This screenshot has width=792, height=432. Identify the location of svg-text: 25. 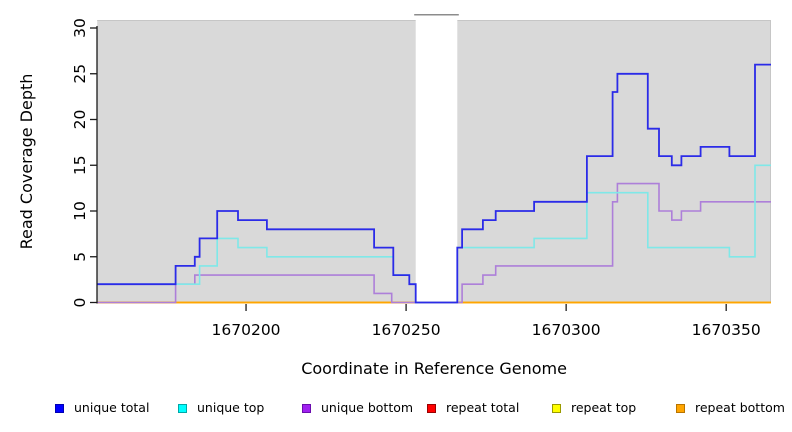
(80, 74).